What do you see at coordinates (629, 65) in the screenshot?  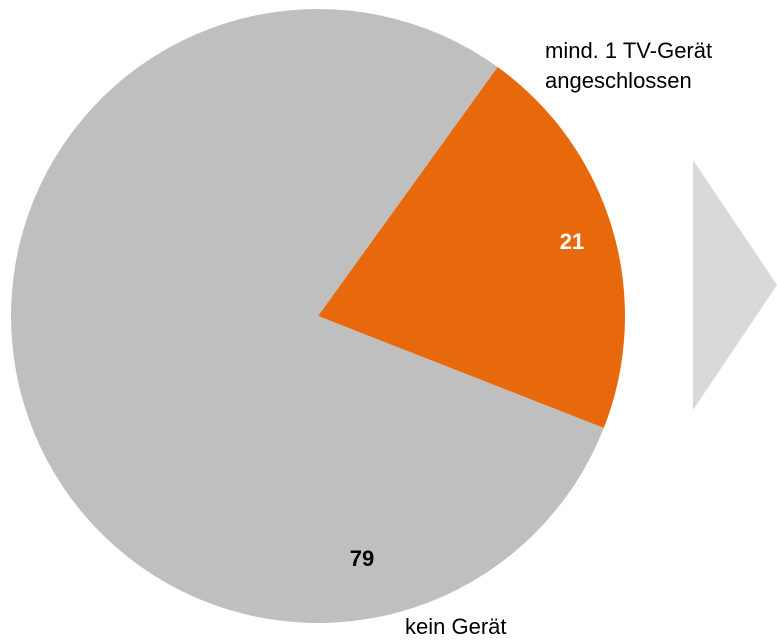 I see `category-label: mind. 1 TV-Gerät angeschlossen` at bounding box center [629, 65].